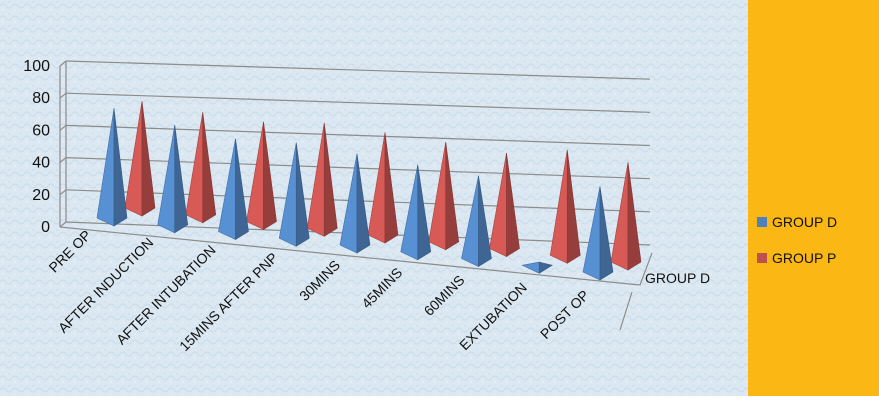  Describe the element at coordinates (356, 256) in the screenshot. I see `floor-edge` at that location.